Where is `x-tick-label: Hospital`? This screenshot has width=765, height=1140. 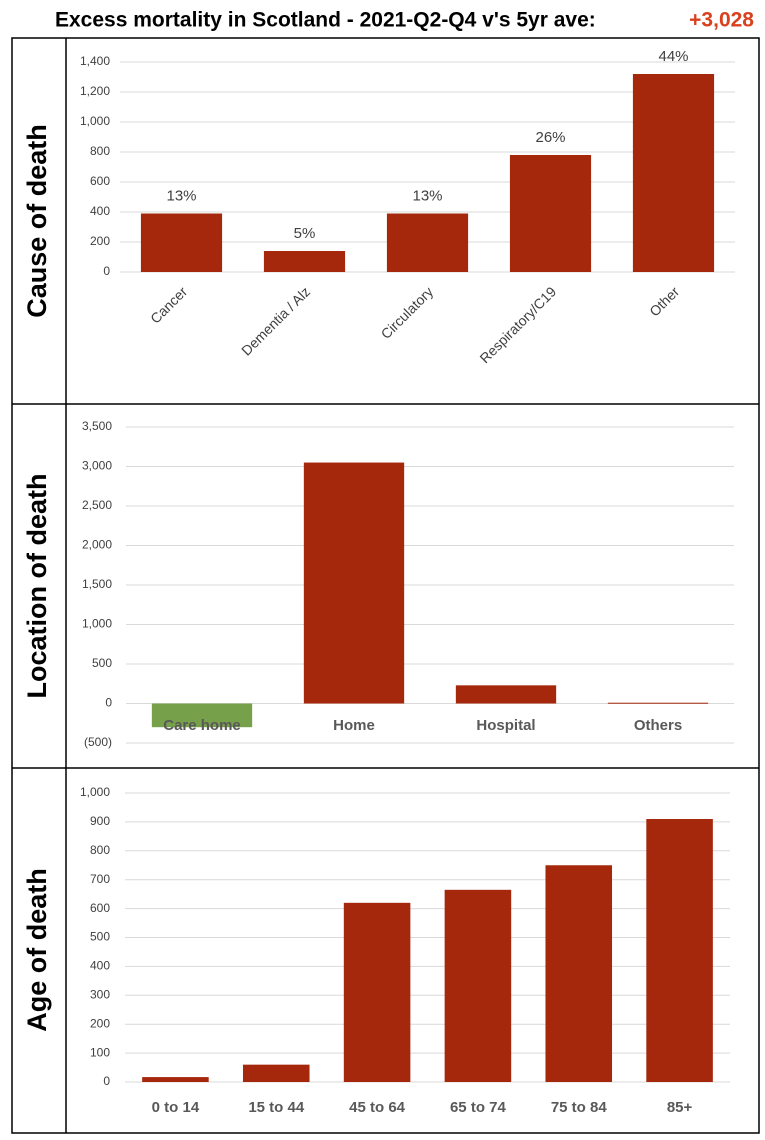
x-tick-label: Hospital is located at coordinates (505, 725).